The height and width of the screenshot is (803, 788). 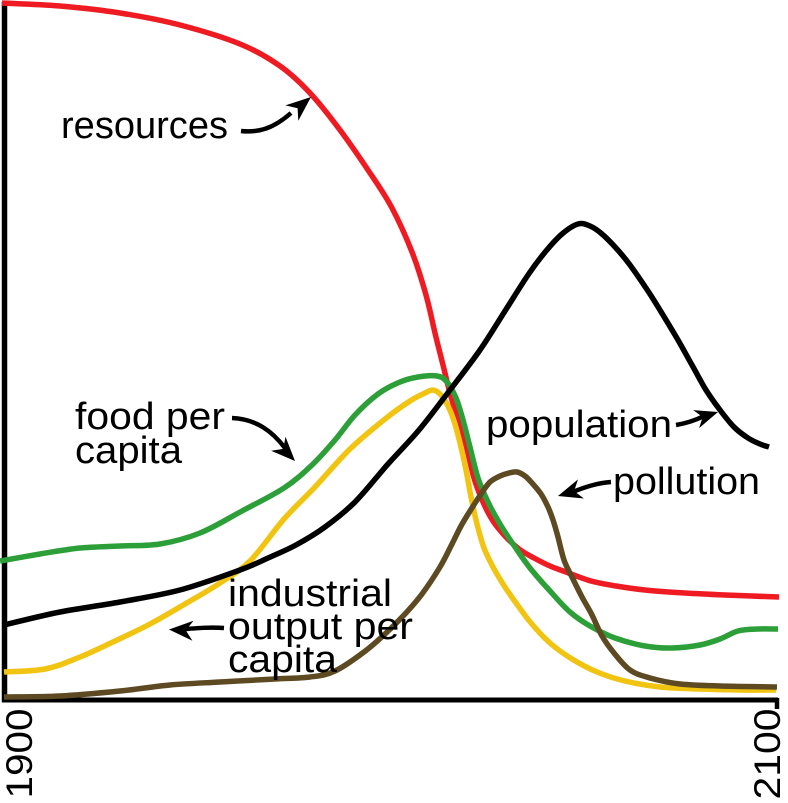 I want to click on svg-text: resources, so click(x=144, y=126).